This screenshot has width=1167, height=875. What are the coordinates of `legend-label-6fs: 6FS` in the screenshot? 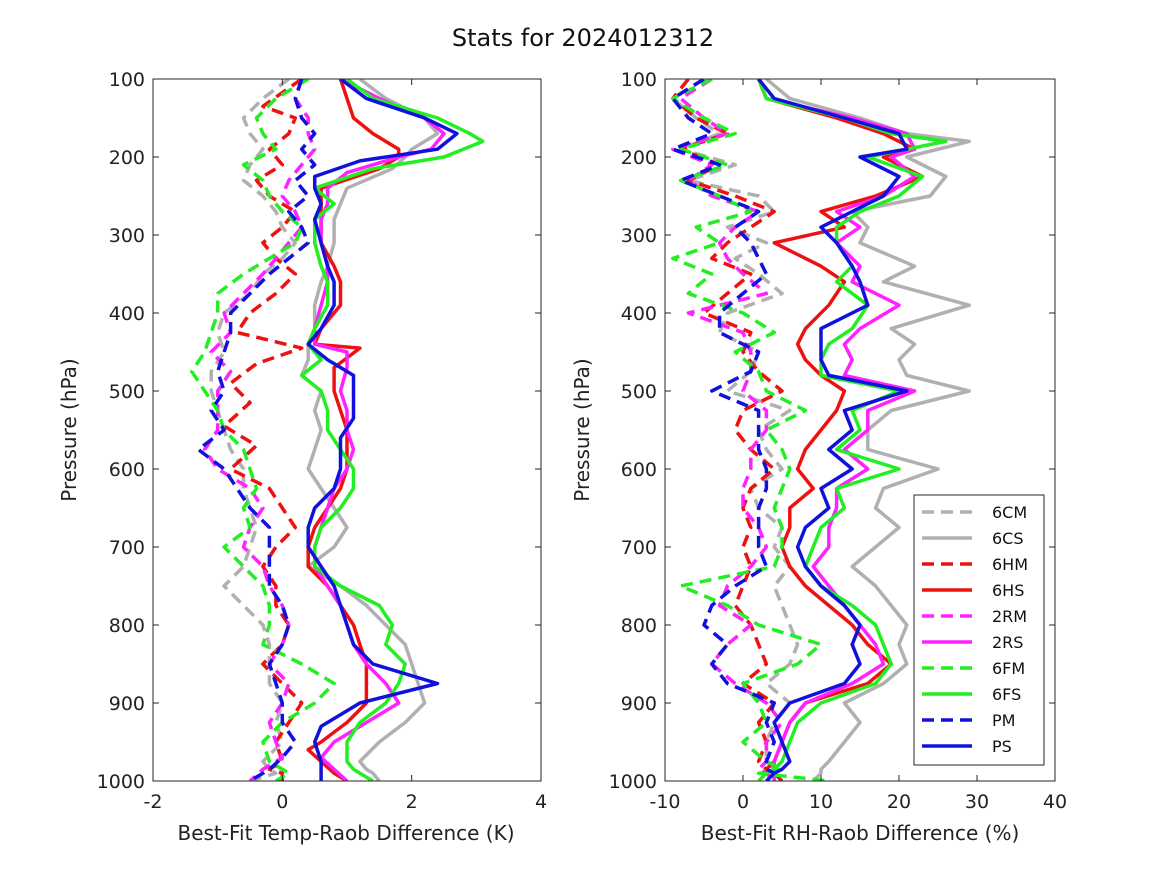 It's located at (1006, 694).